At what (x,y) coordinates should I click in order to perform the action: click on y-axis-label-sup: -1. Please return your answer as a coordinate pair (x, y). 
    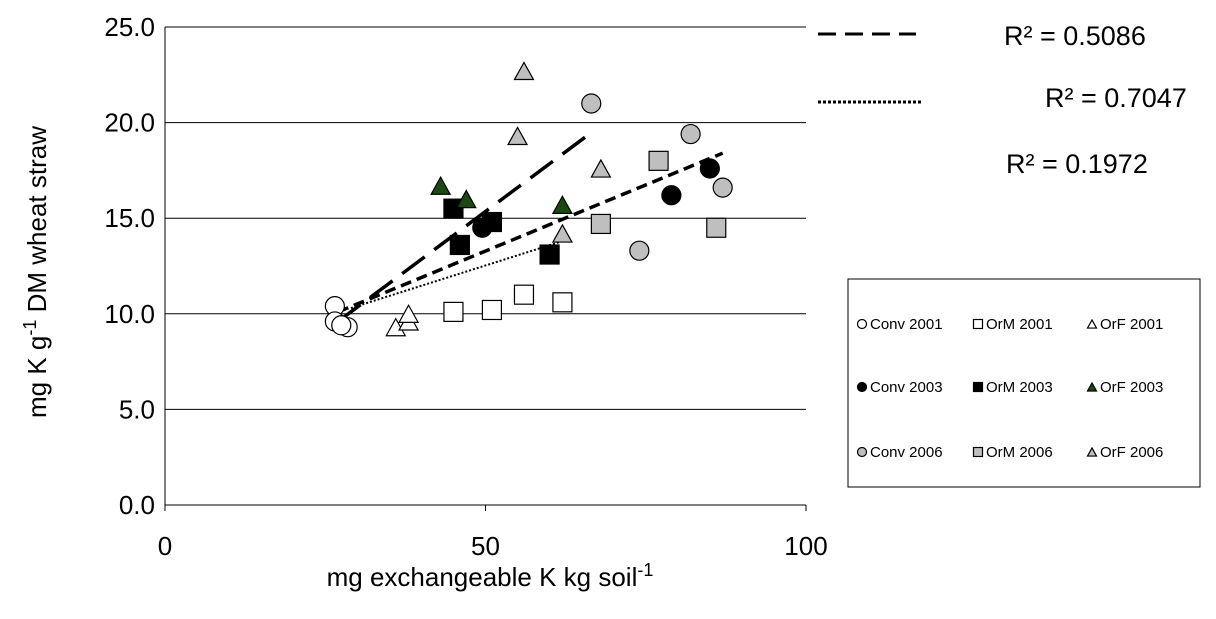
    Looking at the image, I should click on (30, 328).